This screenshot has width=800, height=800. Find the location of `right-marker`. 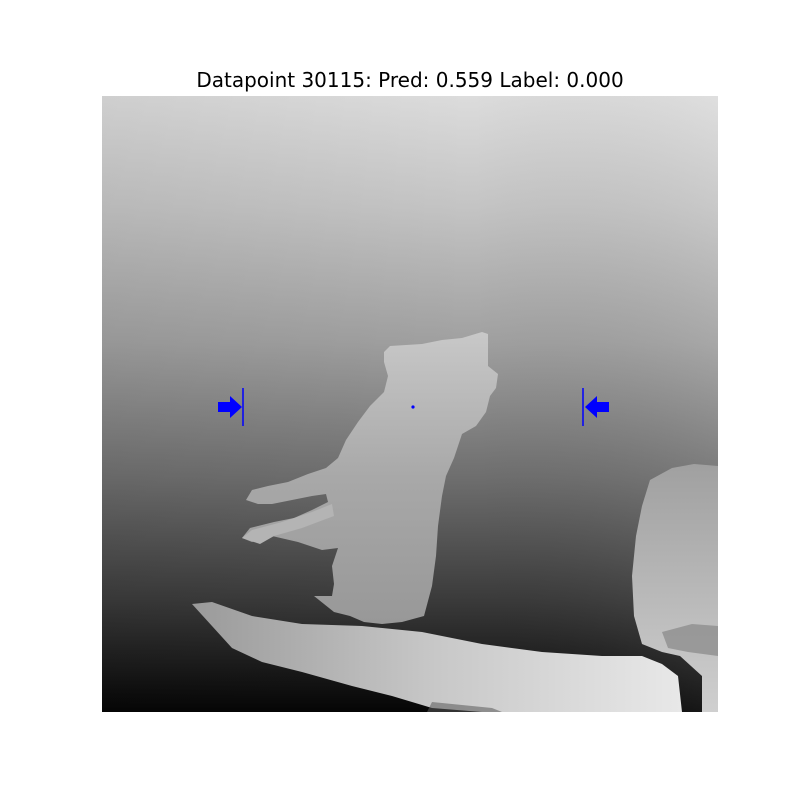

right-marker is located at coordinates (595, 407).